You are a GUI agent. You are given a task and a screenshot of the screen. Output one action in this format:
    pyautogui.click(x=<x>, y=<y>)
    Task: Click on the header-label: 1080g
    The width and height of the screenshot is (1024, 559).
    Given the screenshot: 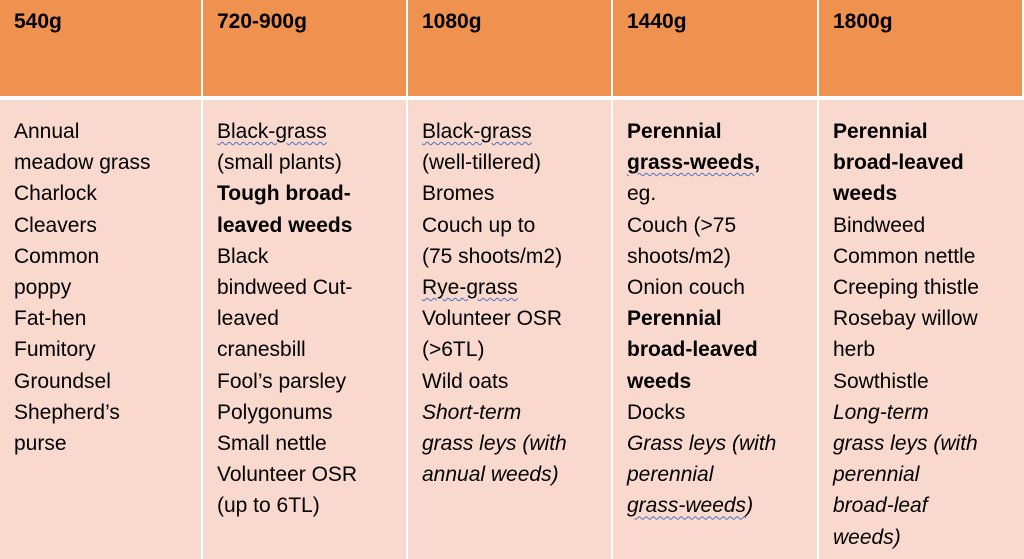 What is the action you would take?
    pyautogui.click(x=452, y=21)
    